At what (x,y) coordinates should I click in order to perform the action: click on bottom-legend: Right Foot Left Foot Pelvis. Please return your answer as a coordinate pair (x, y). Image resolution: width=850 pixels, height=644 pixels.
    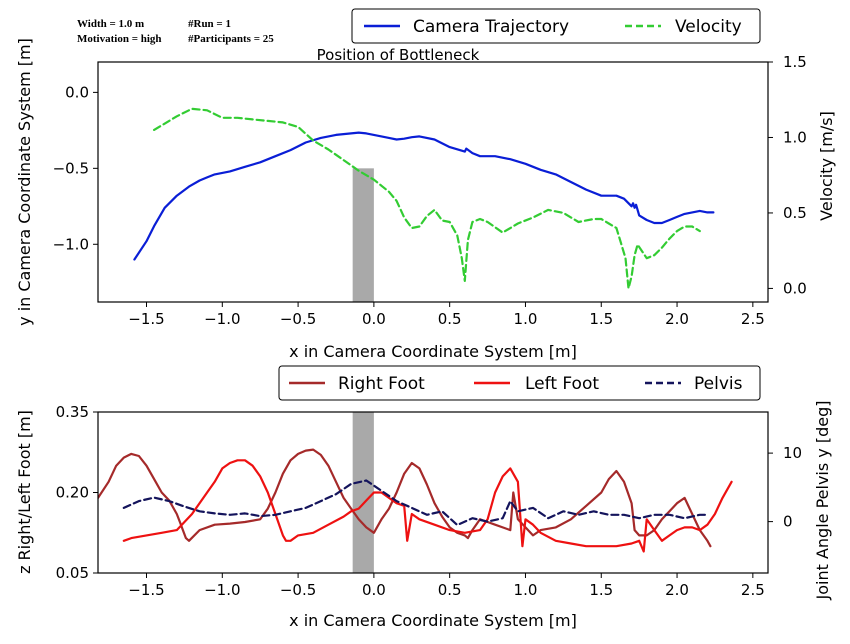
    Looking at the image, I should click on (519, 383).